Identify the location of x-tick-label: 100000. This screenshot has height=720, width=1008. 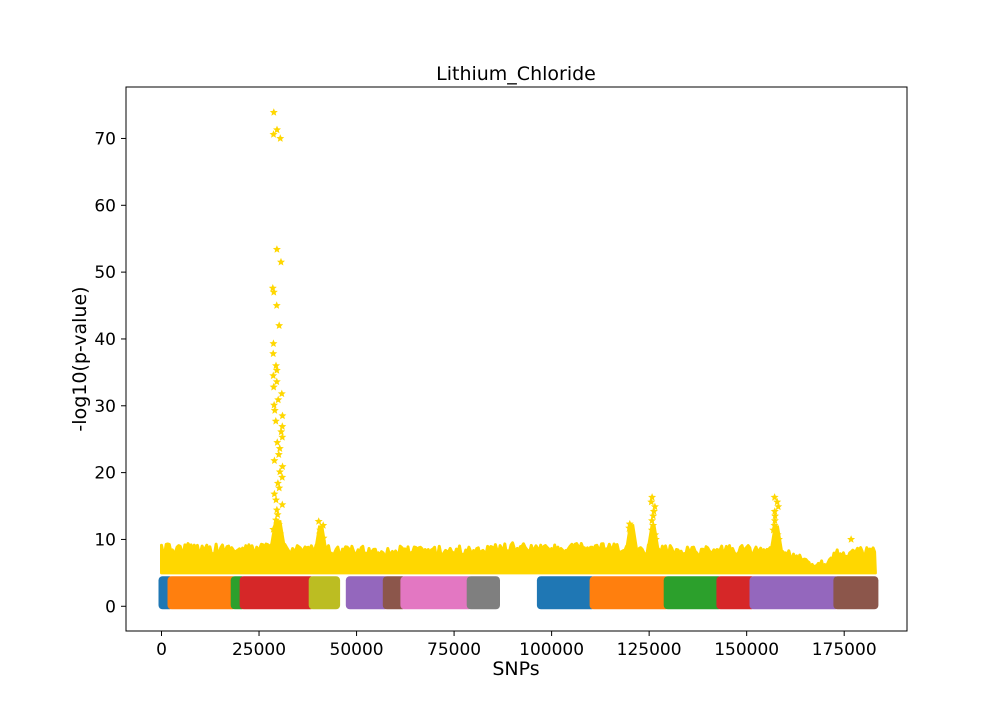
(551, 650).